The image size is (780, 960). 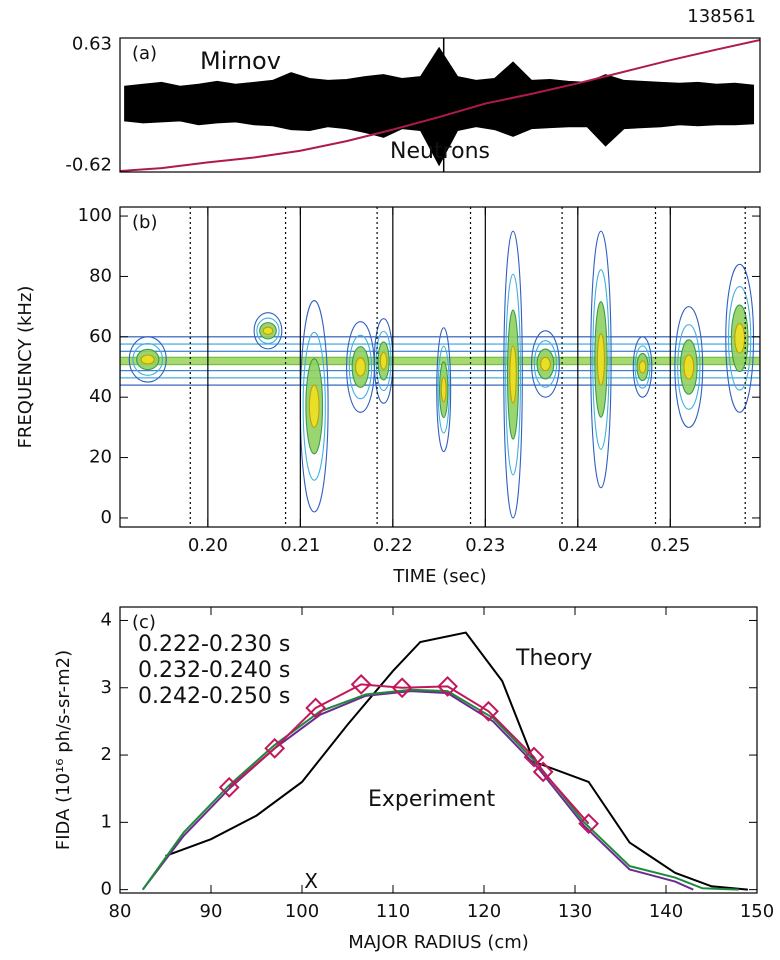 What do you see at coordinates (208, 545) in the screenshot?
I see `x-tick-label: 0.20` at bounding box center [208, 545].